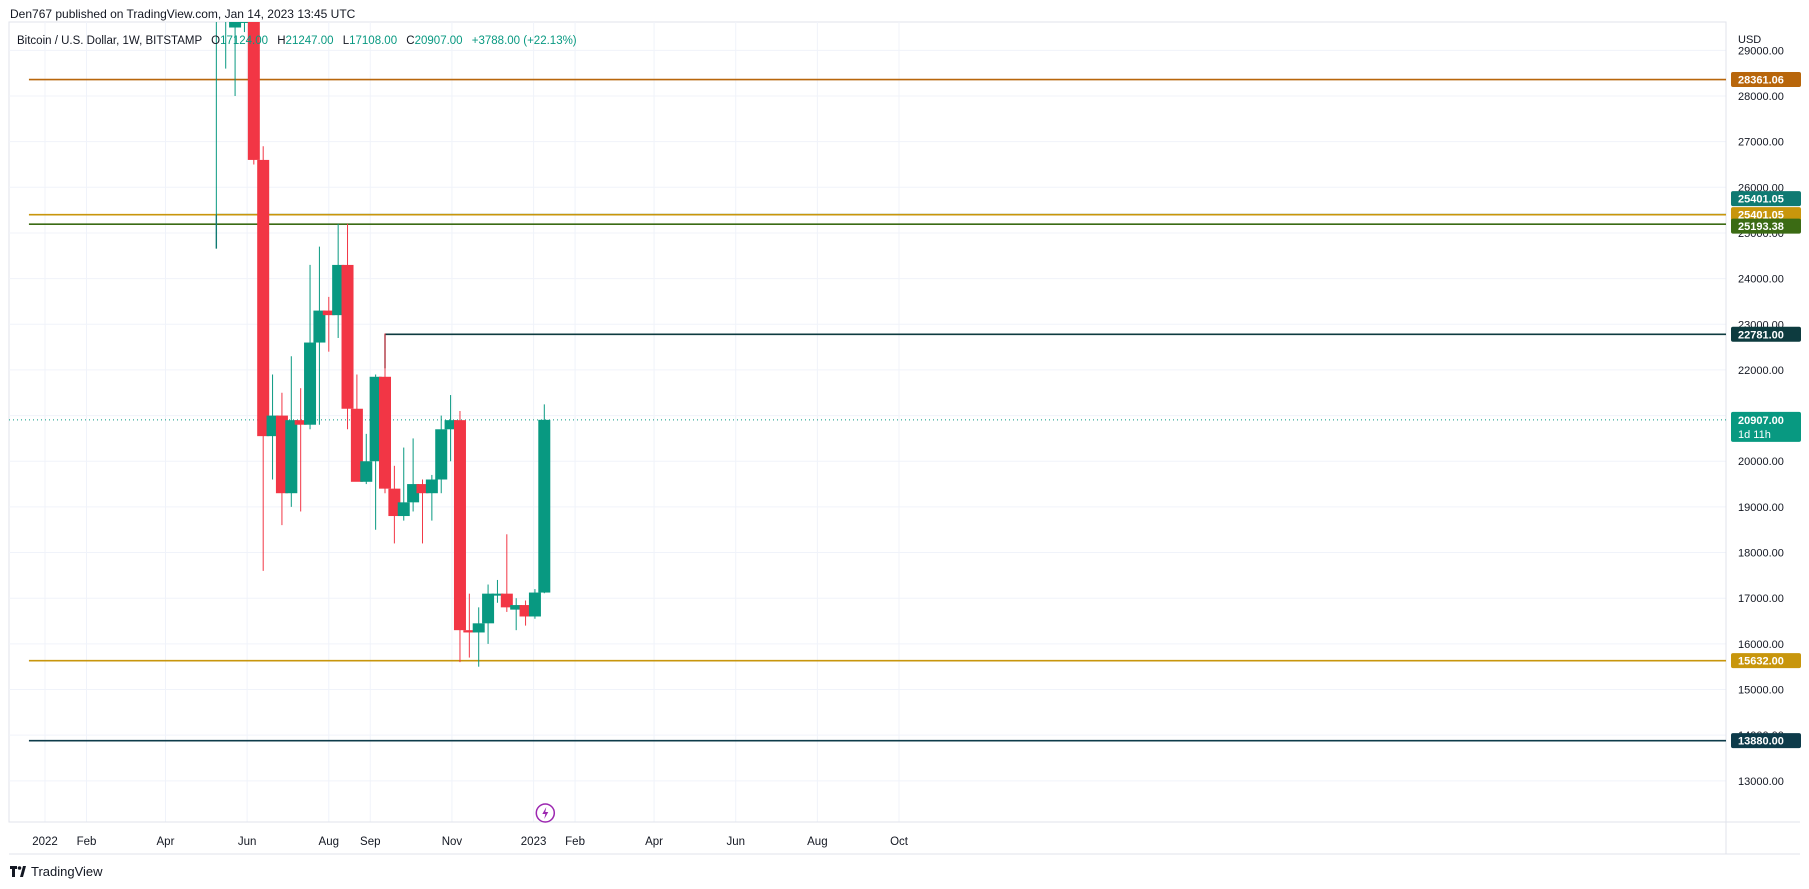 This screenshot has width=1809, height=889. Describe the element at coordinates (380, 336) in the screenshot. I see `candles-group` at that location.